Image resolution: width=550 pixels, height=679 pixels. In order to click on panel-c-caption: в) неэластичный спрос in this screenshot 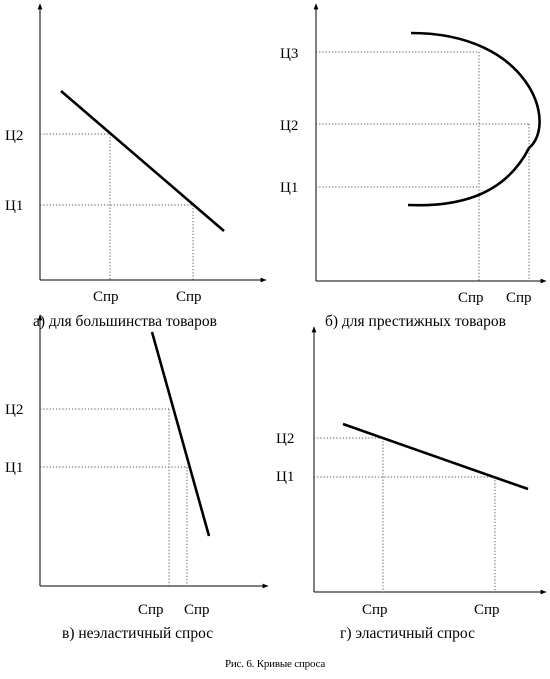, I will do `click(137, 633)`.